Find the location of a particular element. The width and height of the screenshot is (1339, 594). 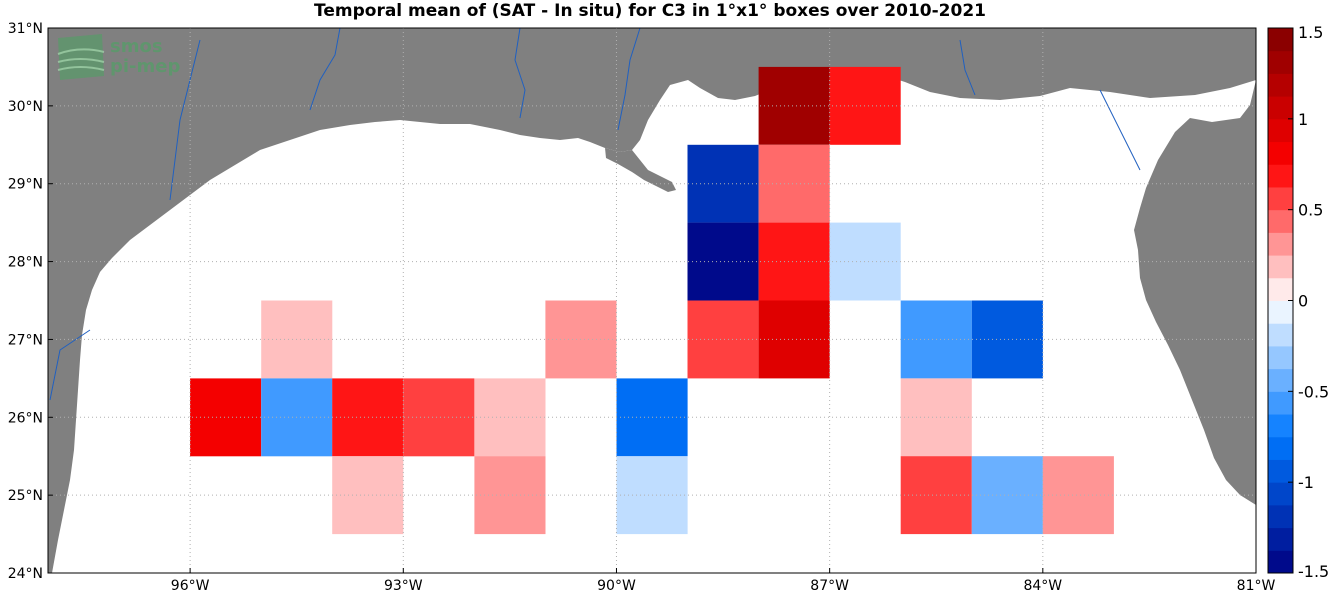

y-tick-label: 29°N is located at coordinates (25, 185).